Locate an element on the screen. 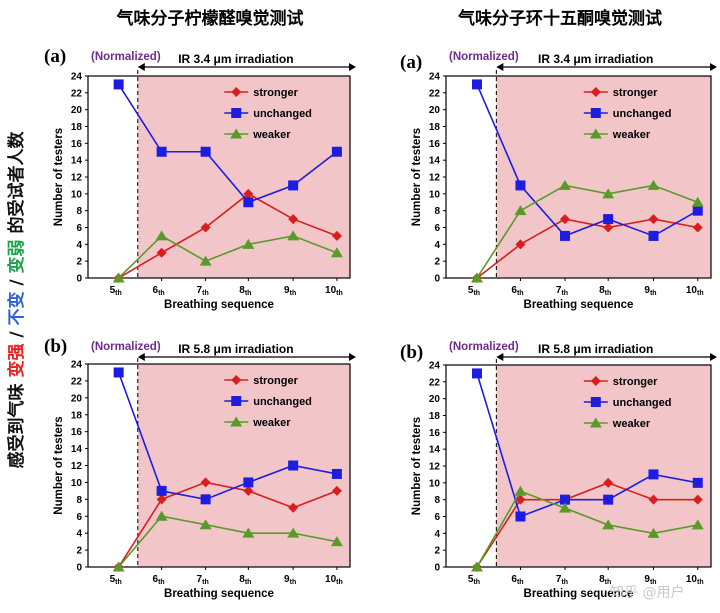 Image resolution: width=720 pixels, height=613 pixels. side-label-segment: 不变 is located at coordinates (16, 309).